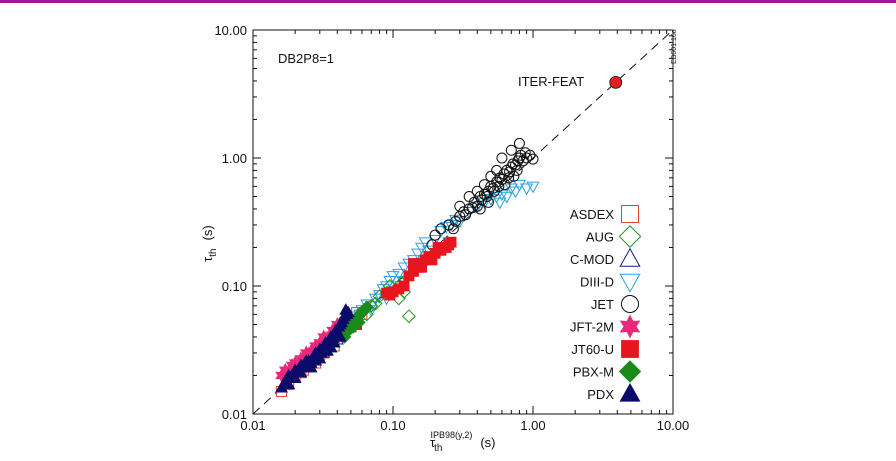 The image size is (896, 461). What do you see at coordinates (600, 237) in the screenshot?
I see `legend-label-aug: AUG` at bounding box center [600, 237].